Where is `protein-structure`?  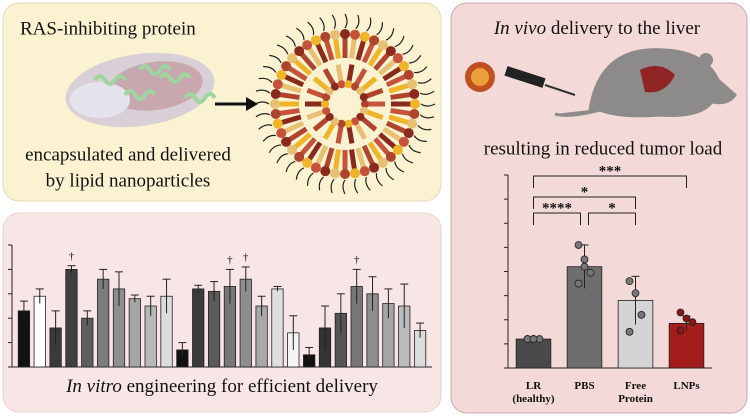
protein-structure is located at coordinates (141, 90).